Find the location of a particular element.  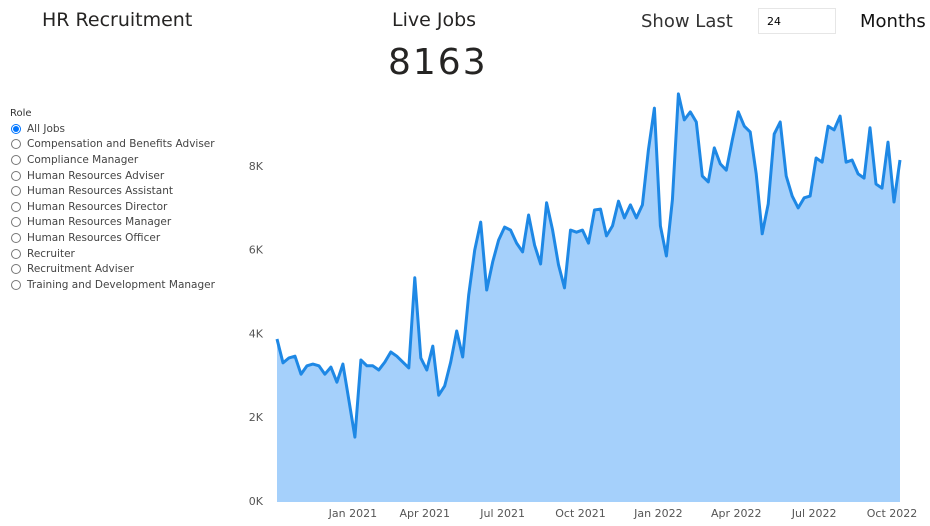

report-title: HR Recruitment is located at coordinates (117, 20).